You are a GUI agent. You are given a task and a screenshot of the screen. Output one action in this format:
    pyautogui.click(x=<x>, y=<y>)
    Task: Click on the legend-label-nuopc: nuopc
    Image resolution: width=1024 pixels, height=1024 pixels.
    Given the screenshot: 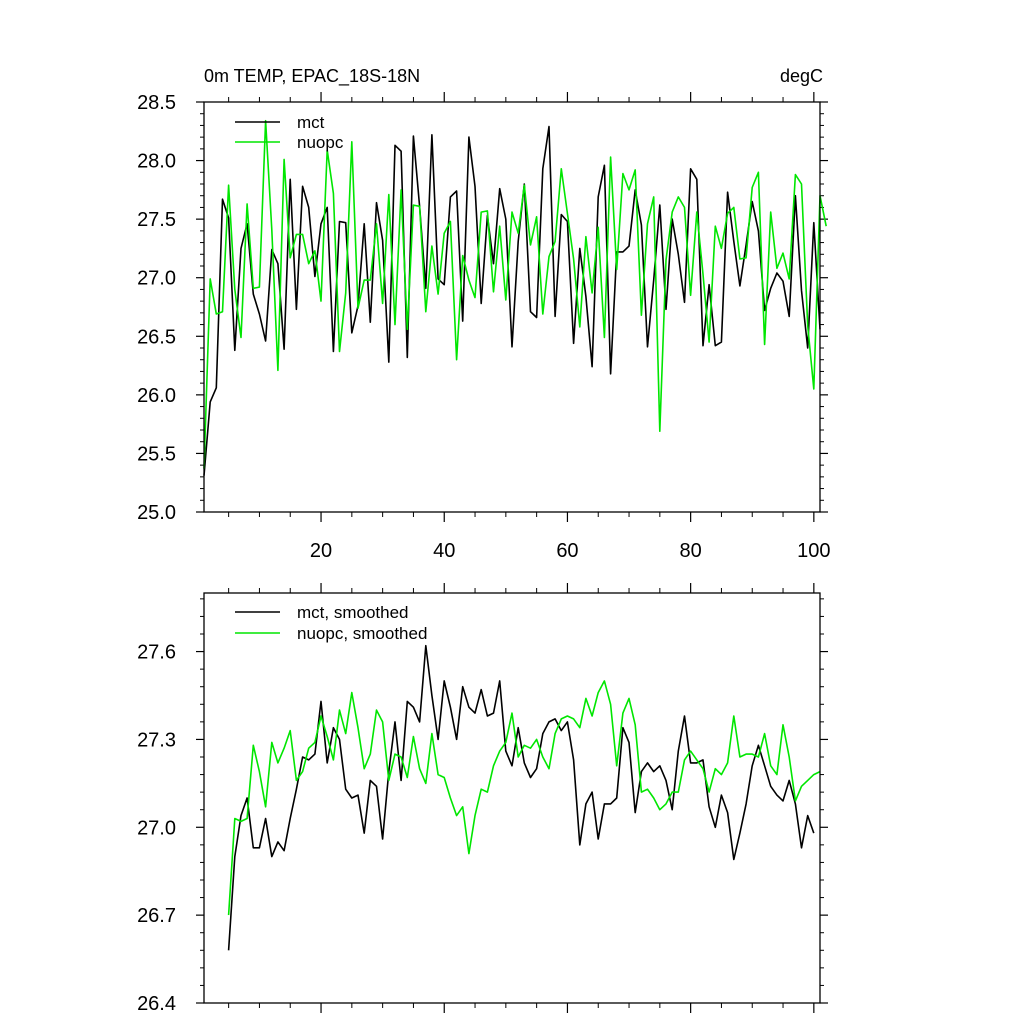 What is the action you would take?
    pyautogui.click(x=320, y=142)
    